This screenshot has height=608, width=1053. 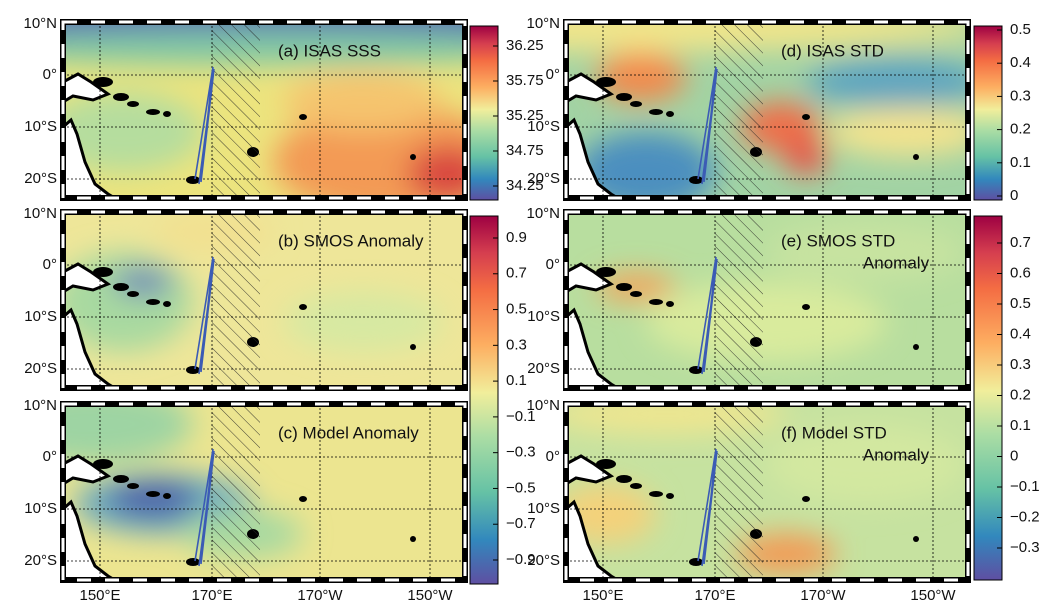 I want to click on colorbar-label: −0.3, so click(x=521, y=452).